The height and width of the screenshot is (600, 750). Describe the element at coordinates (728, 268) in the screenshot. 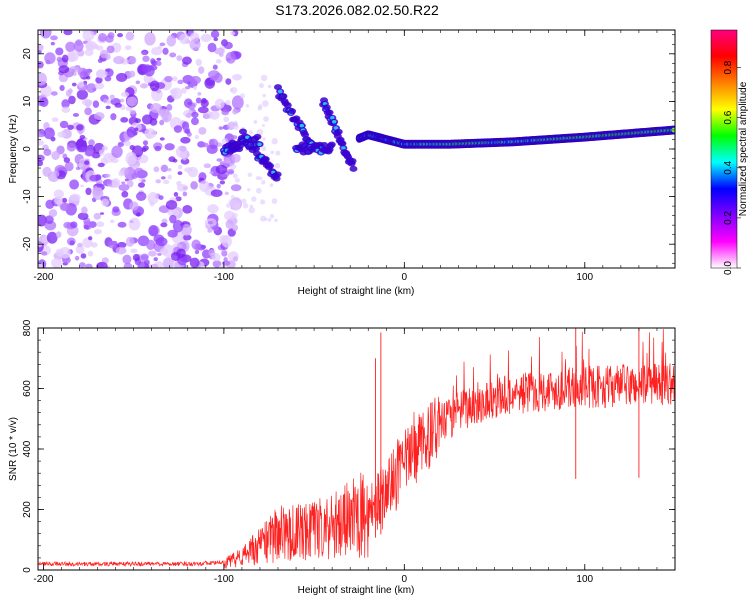

I see `colorbar-tick-label: 0.0` at that location.